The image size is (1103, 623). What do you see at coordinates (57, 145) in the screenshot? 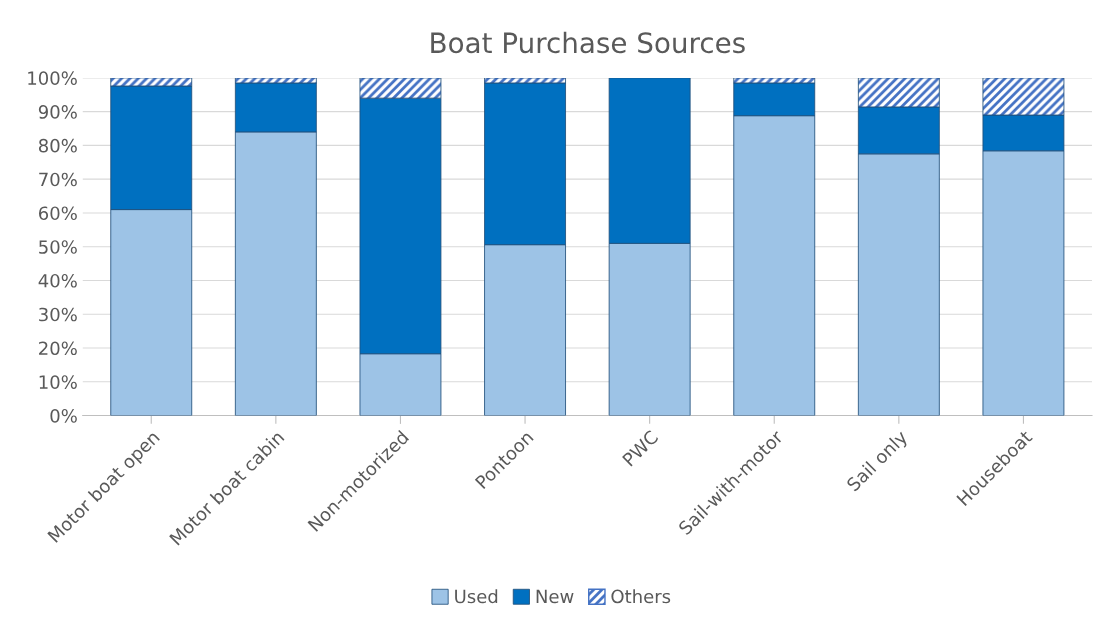
I see `y-tick-label: 80%` at bounding box center [57, 145].